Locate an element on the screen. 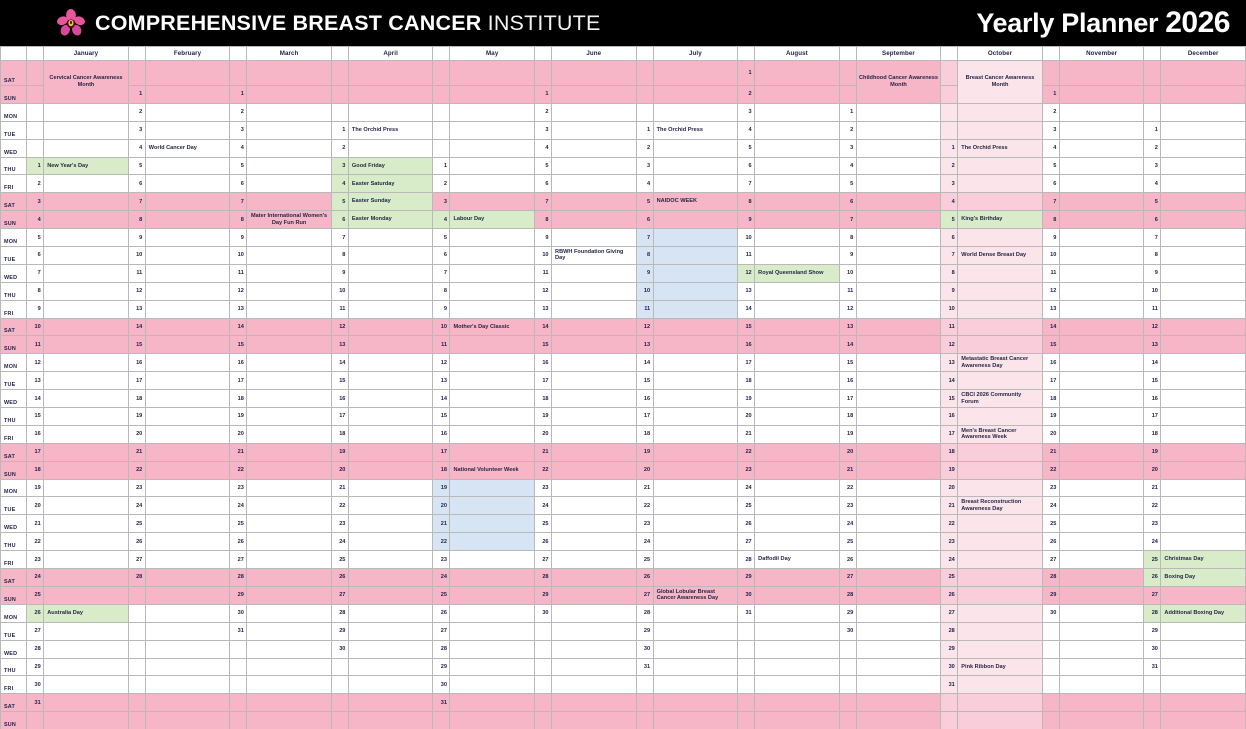 The height and width of the screenshot is (729, 1246). event-cell: Christmas Day is located at coordinates (1203, 560).